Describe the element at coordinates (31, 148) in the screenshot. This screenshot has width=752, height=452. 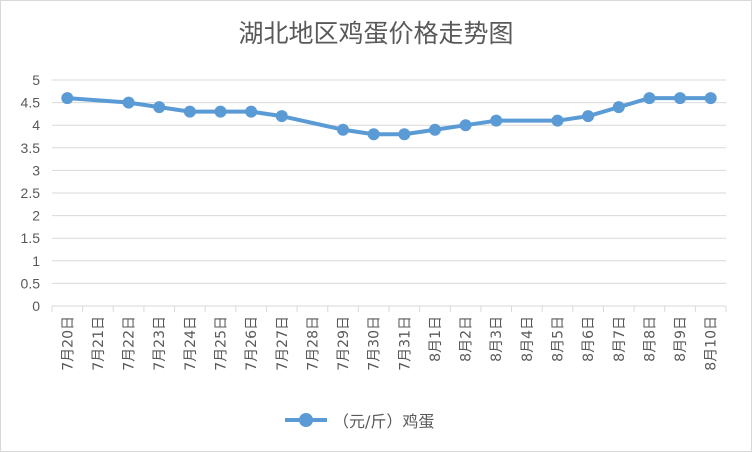
I see `y-tick-label: 3.5` at that location.